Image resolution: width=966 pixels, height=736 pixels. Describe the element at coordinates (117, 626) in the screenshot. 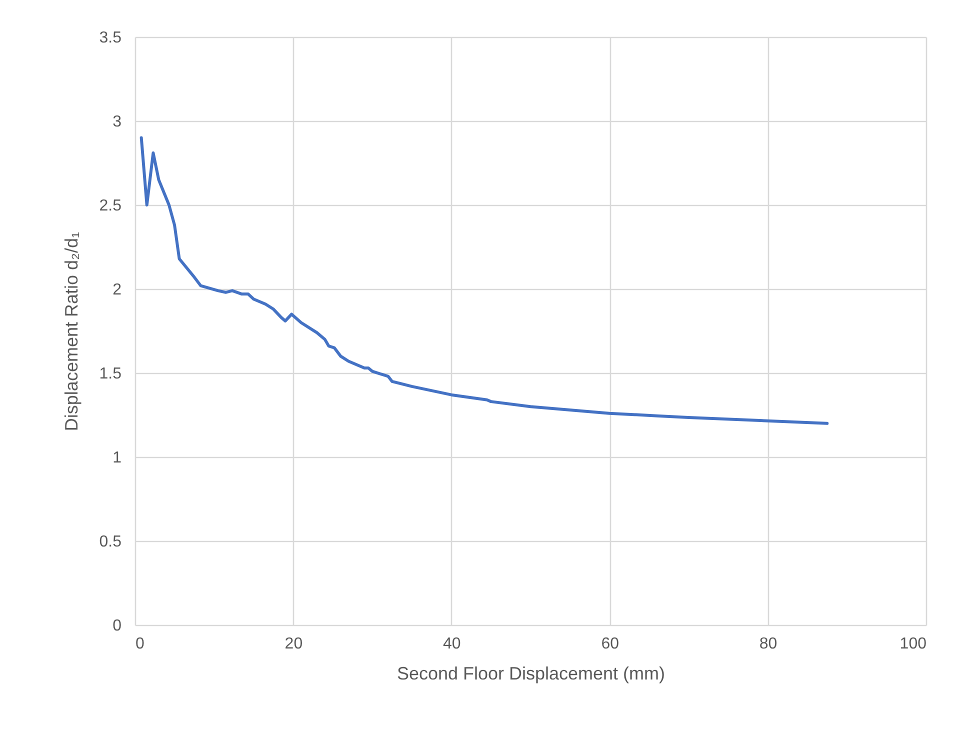

I see `y-tick-label: 0` at that location.